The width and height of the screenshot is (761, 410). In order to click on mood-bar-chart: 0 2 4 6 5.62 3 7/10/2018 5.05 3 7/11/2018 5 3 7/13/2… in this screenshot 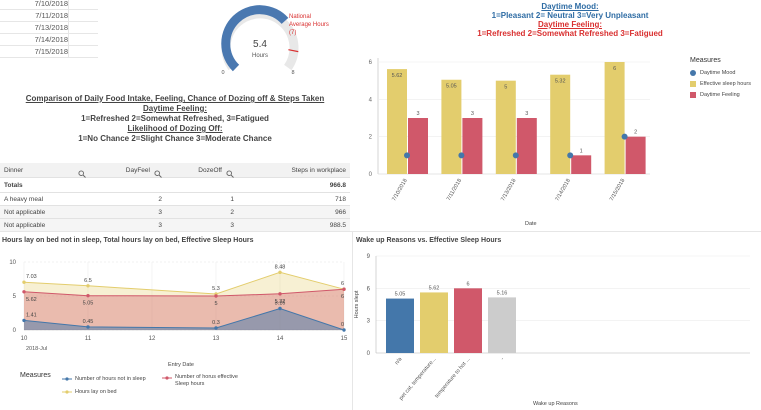, I will do `click(509, 130)`.